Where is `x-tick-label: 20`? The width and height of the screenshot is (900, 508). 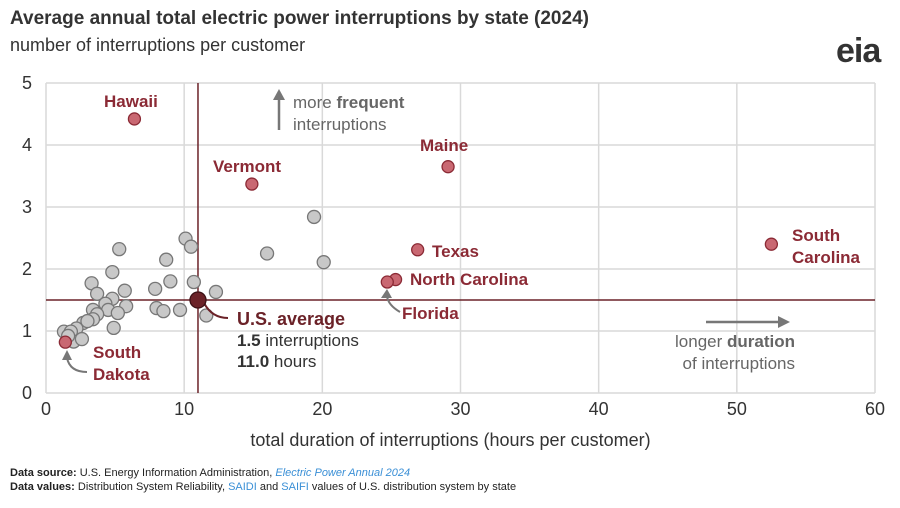 x-tick-label: 20 is located at coordinates (322, 409).